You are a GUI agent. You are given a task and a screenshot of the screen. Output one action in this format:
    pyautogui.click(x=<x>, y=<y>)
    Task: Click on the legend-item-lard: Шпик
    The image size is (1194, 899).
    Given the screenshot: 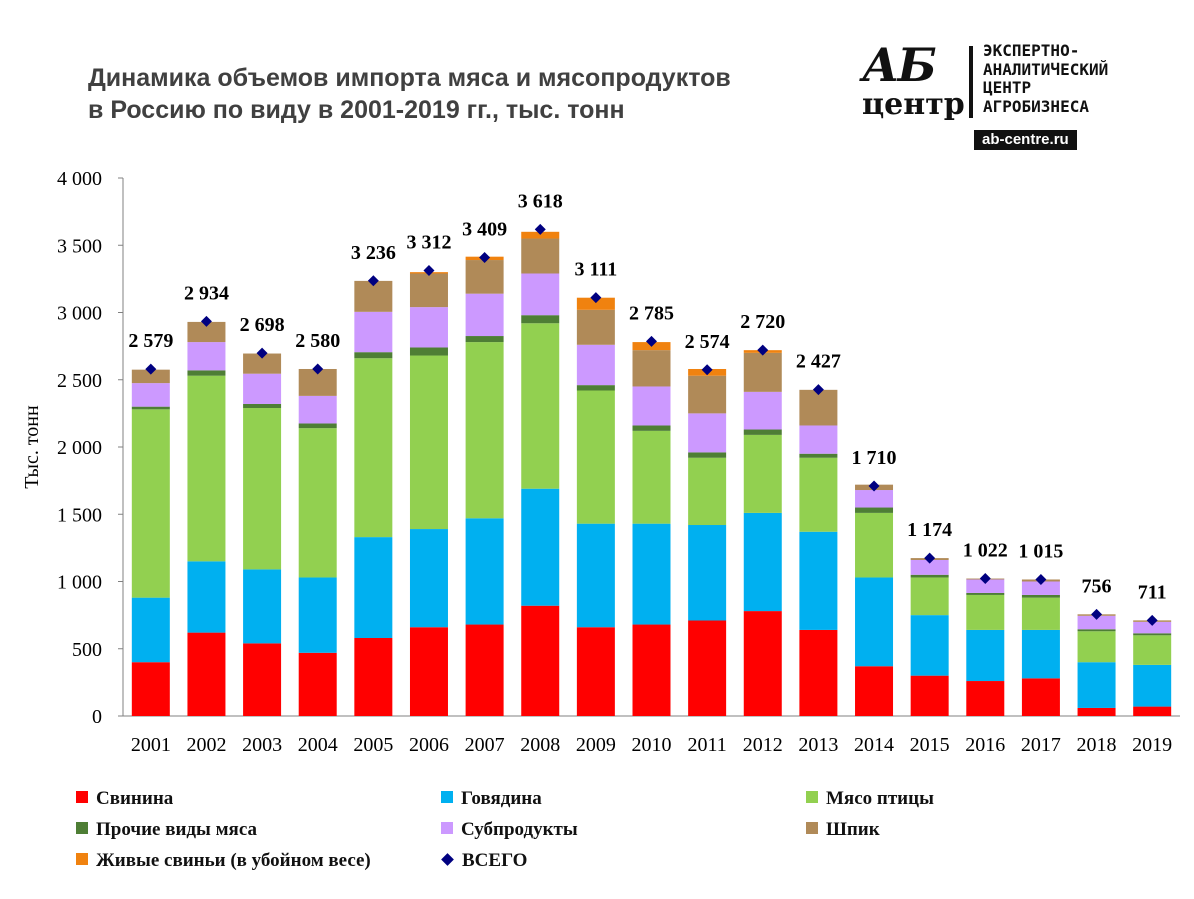 What is the action you would take?
    pyautogui.click(x=843, y=830)
    